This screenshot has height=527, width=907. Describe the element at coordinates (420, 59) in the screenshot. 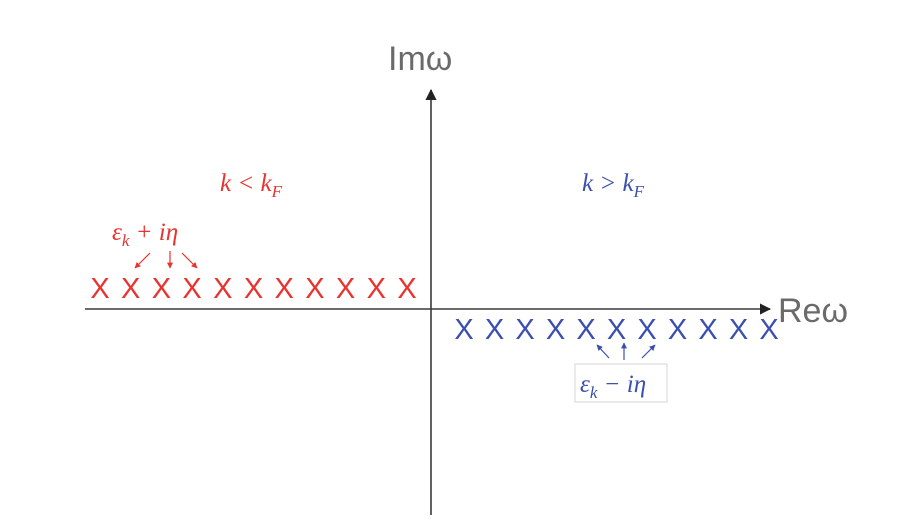

I see `imaginary-axis-label: Imω` at that location.